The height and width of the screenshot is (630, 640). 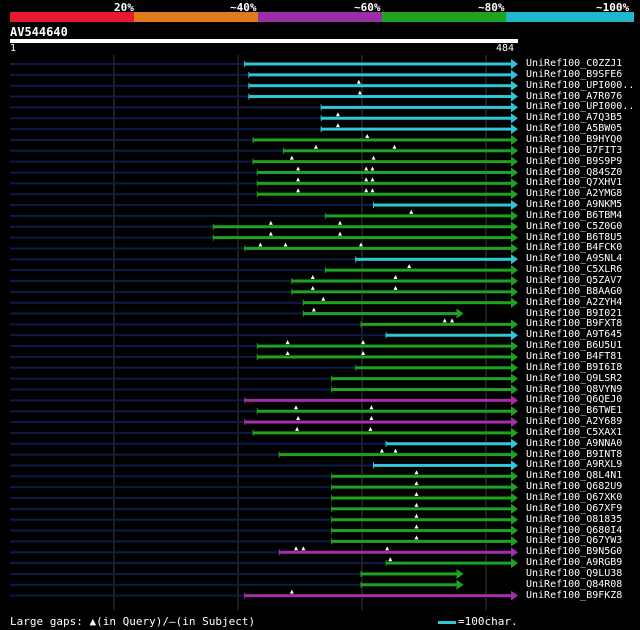 I want to click on hit-label: UniRef100_Q5ZAV7, so click(x=574, y=280).